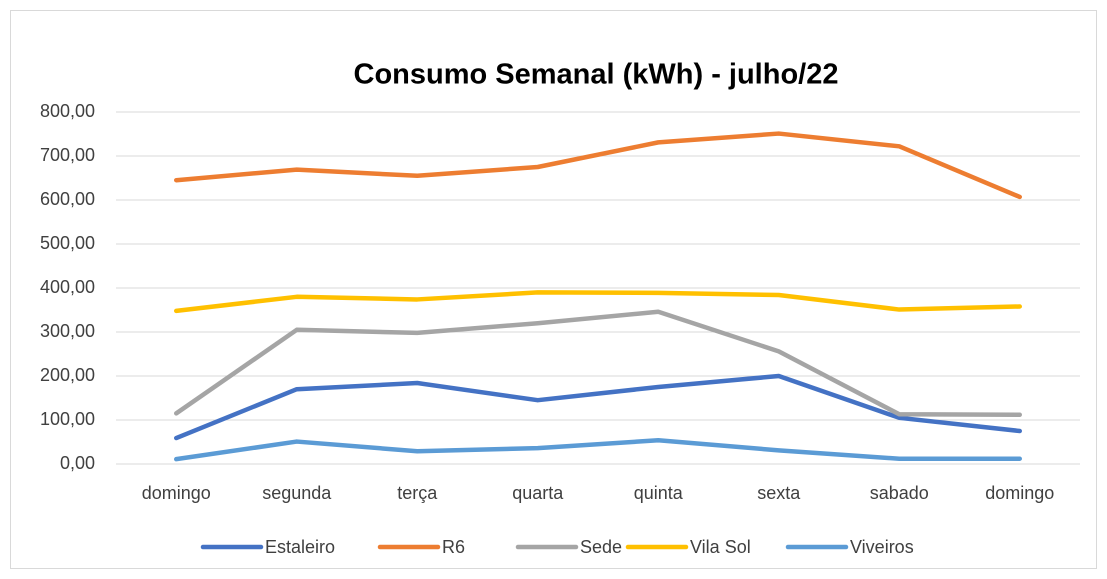 The width and height of the screenshot is (1107, 579). I want to click on legend-label: Vila Sol, so click(720, 547).